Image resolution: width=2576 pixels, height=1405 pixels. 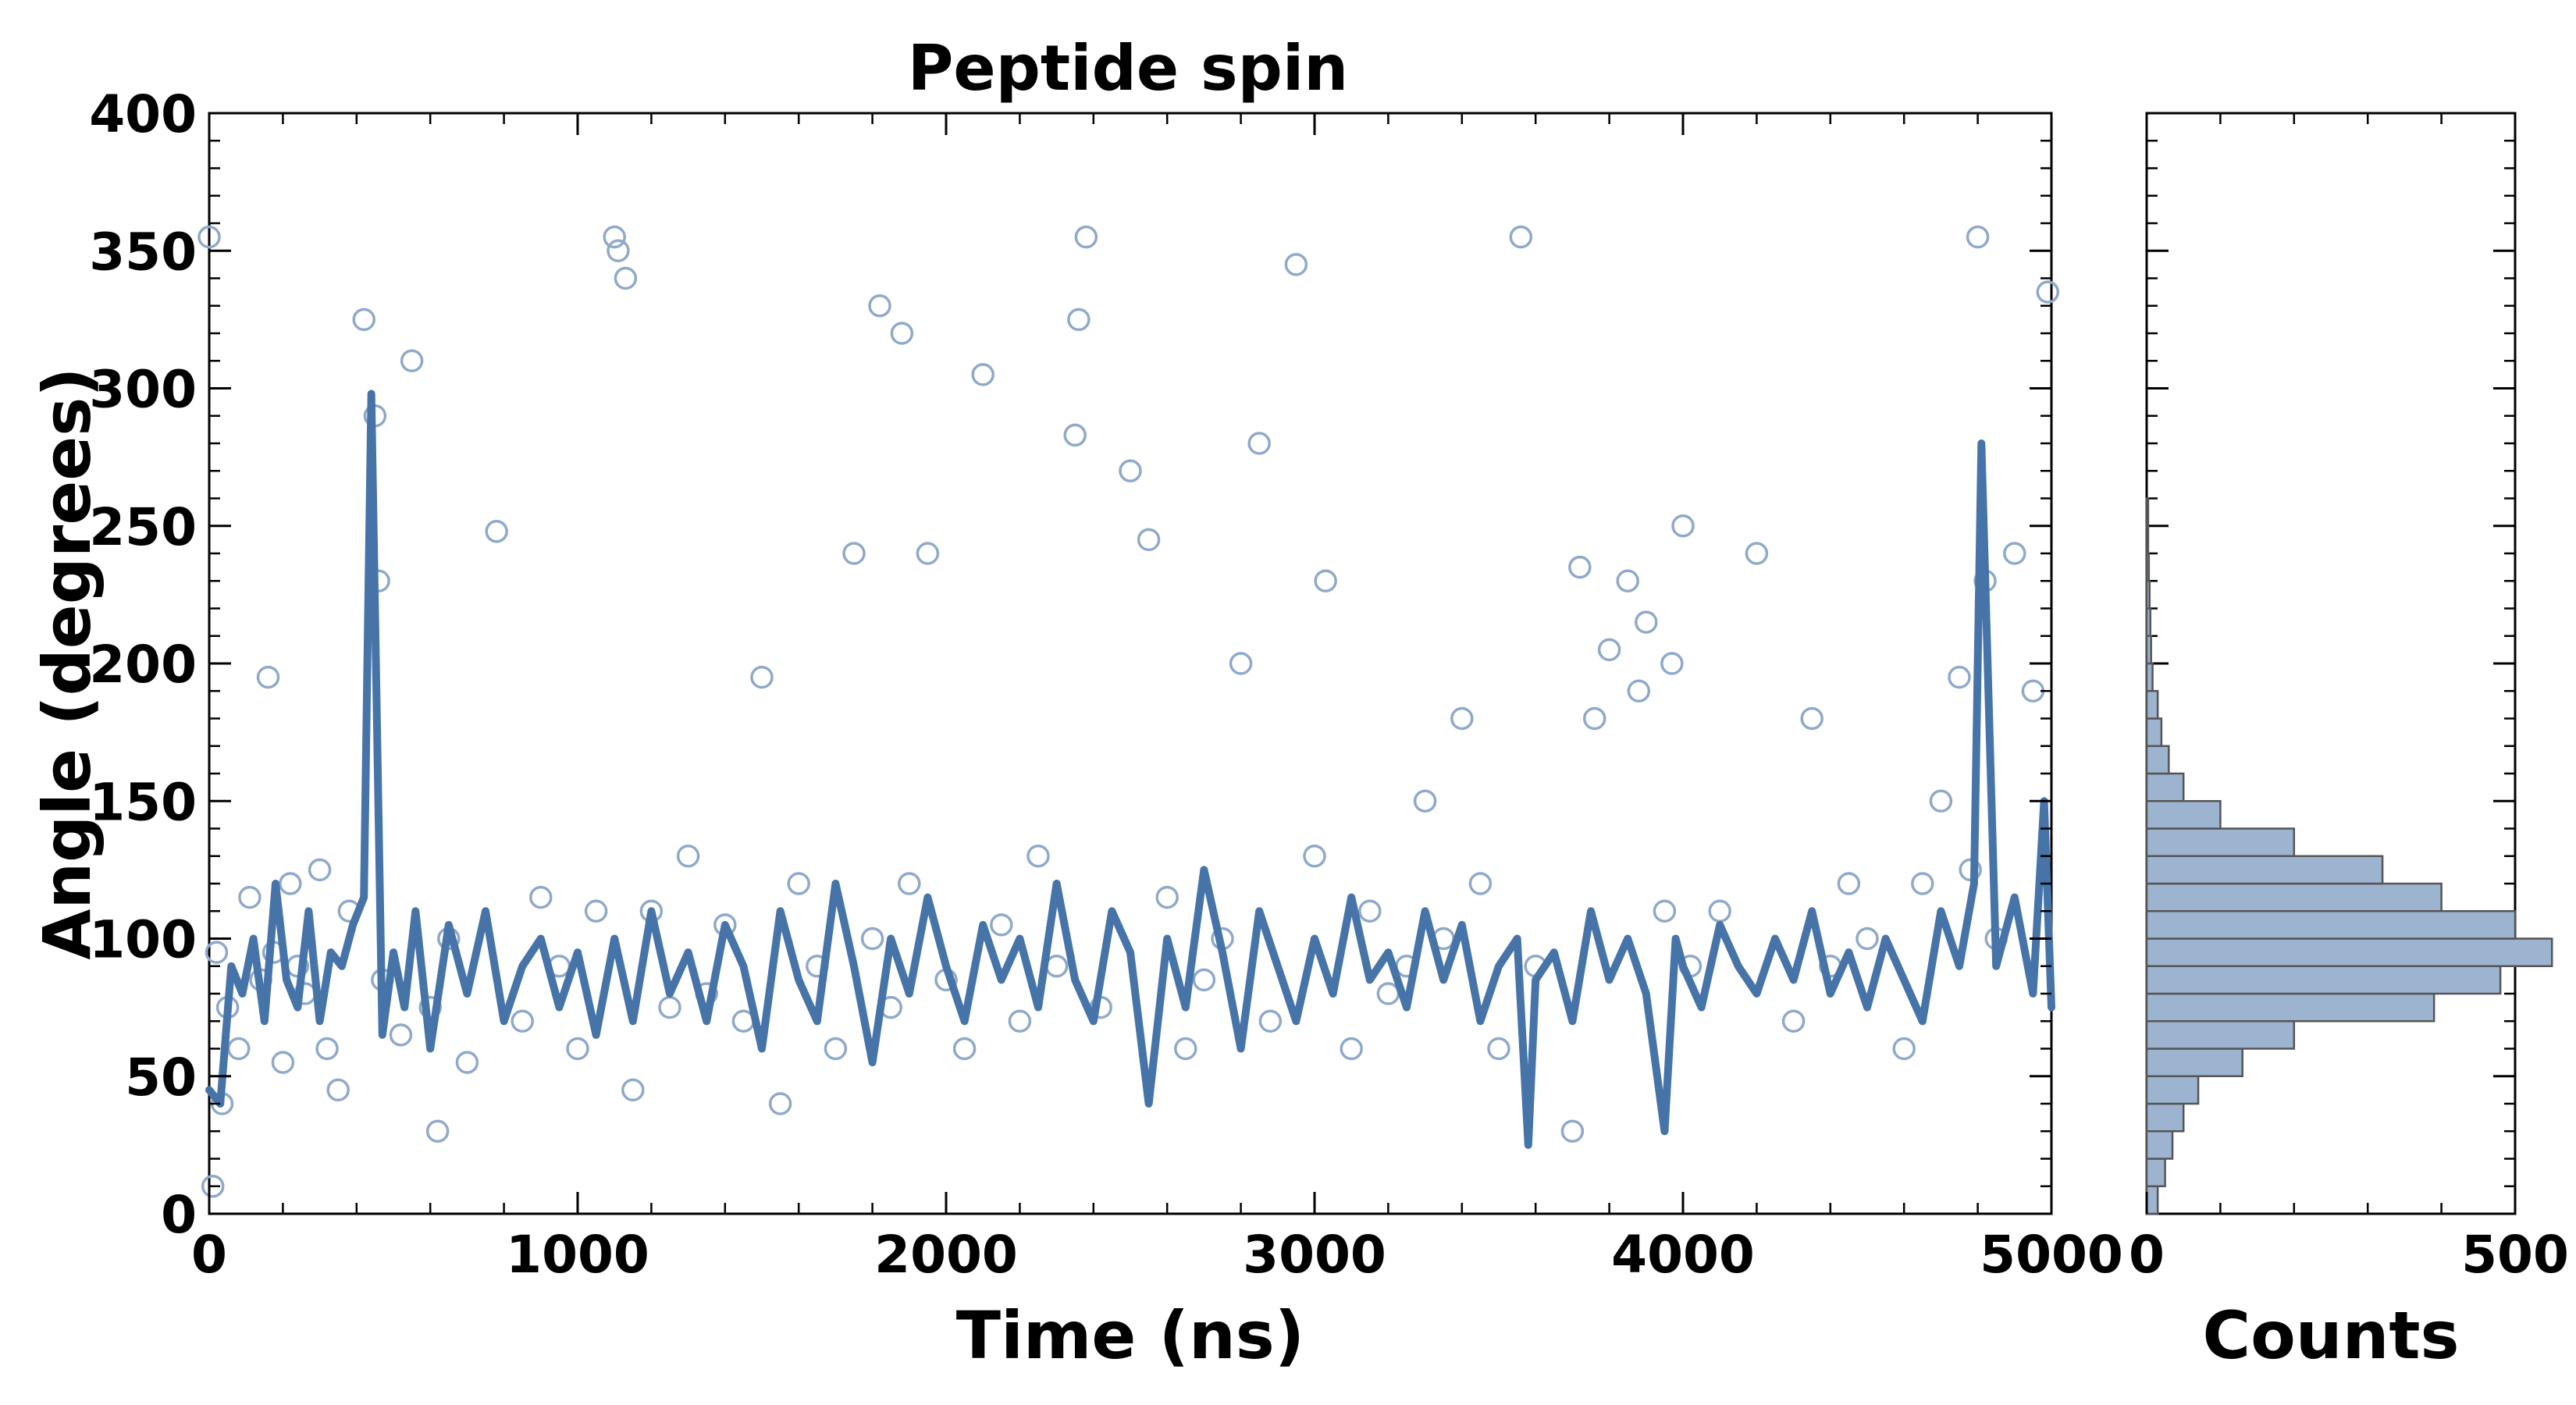 I want to click on x-tick-label: 2000, so click(x=946, y=1255).